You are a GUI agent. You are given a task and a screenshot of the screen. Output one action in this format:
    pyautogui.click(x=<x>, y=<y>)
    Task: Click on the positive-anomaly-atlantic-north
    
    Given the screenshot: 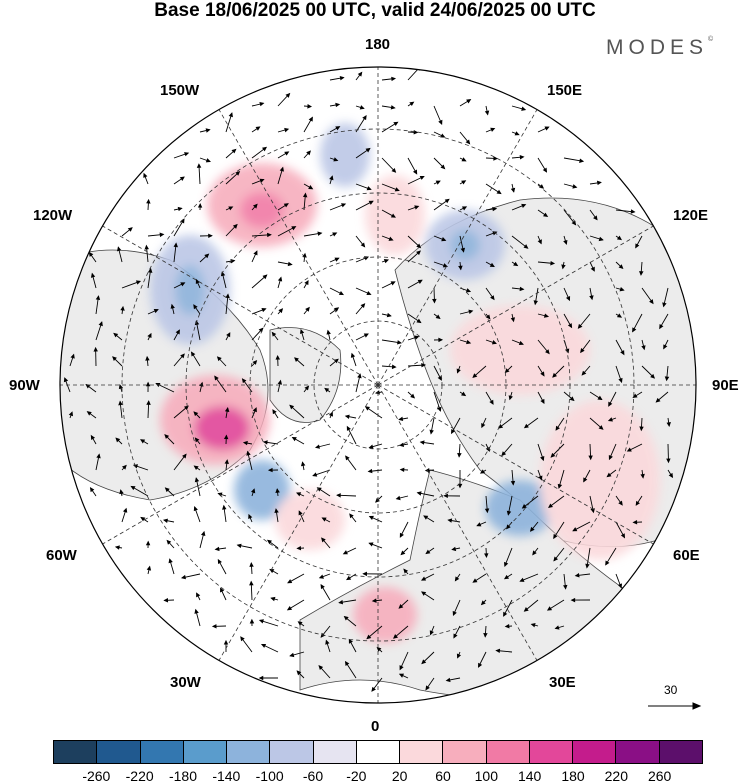 What is the action you would take?
    pyautogui.click(x=310, y=520)
    